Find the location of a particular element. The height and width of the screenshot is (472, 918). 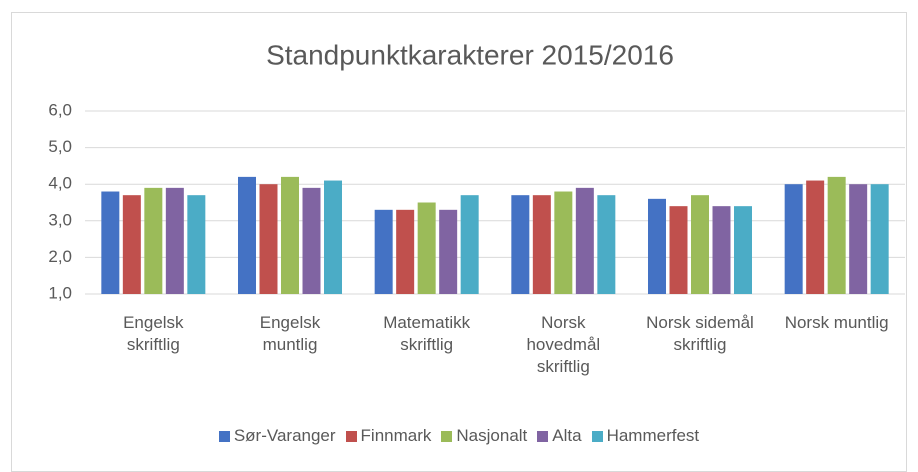

legend-item: Sør-Varanger is located at coordinates (277, 436).